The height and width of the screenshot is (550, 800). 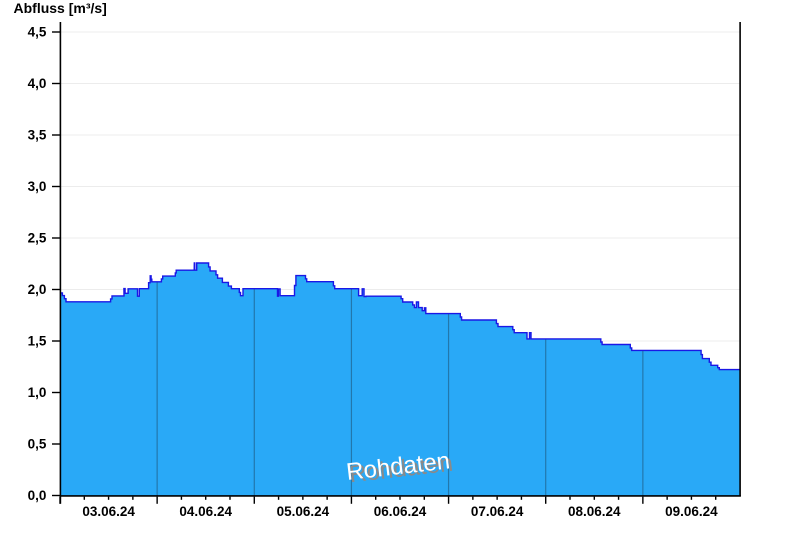 What do you see at coordinates (594, 511) in the screenshot?
I see `svg-text: 08.06.24` at bounding box center [594, 511].